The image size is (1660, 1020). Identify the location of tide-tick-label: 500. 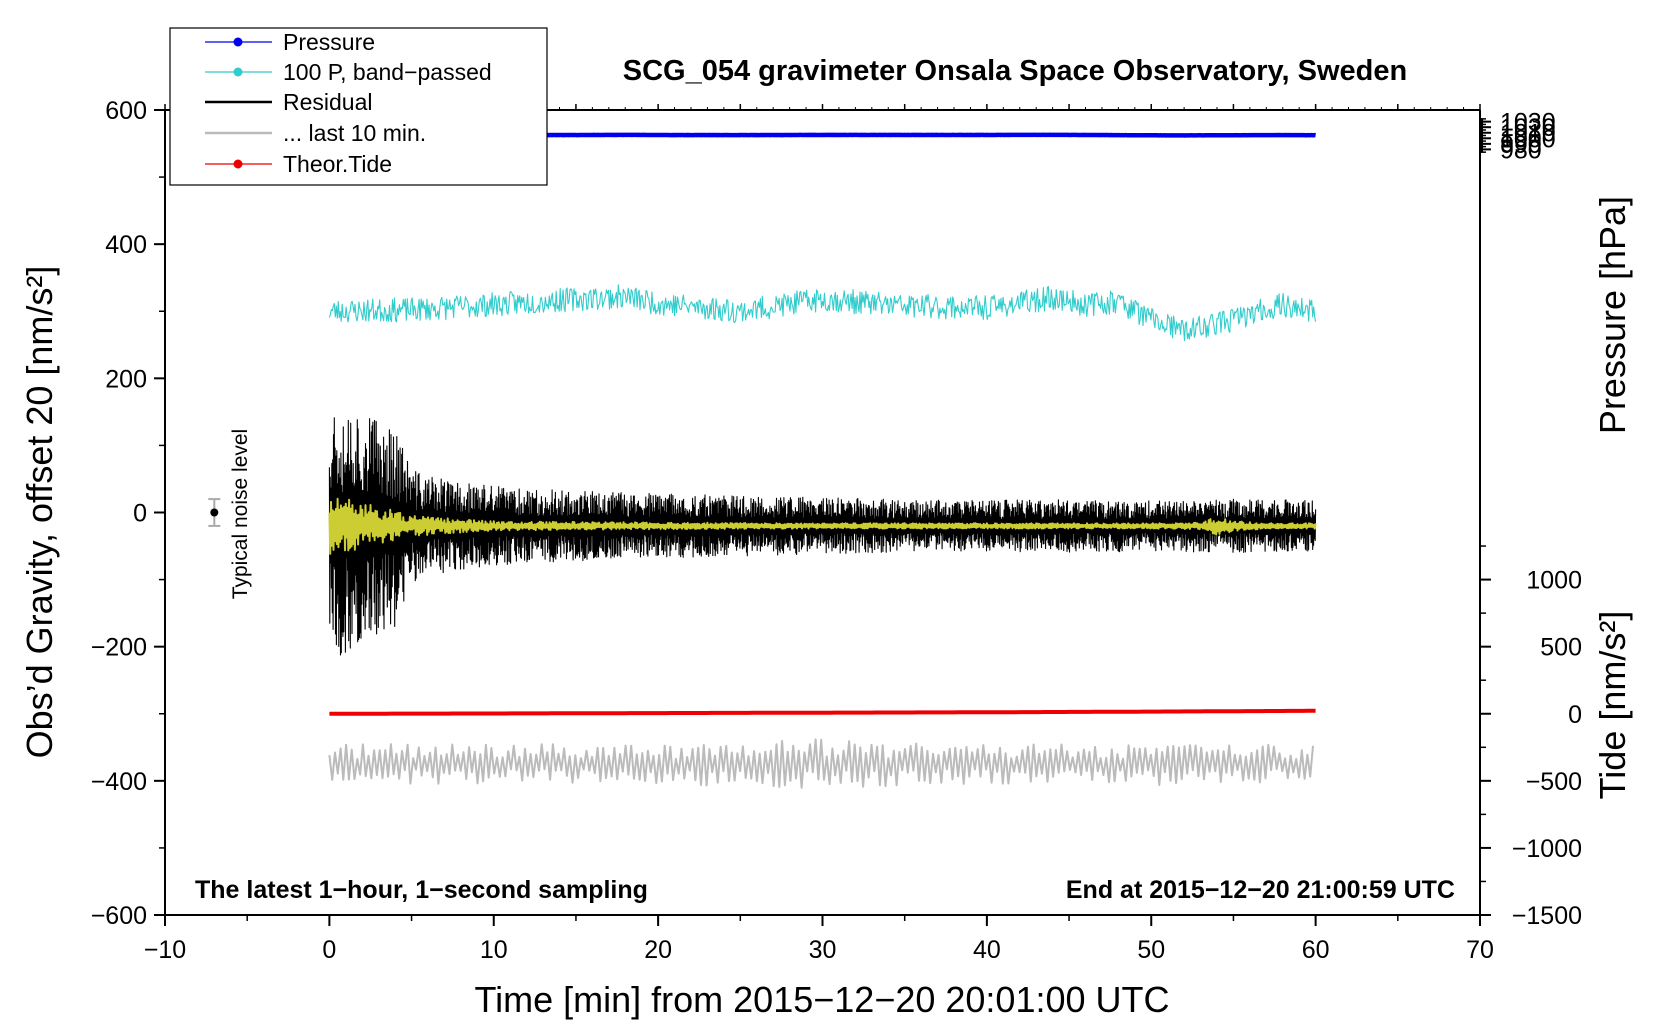
(1561, 648).